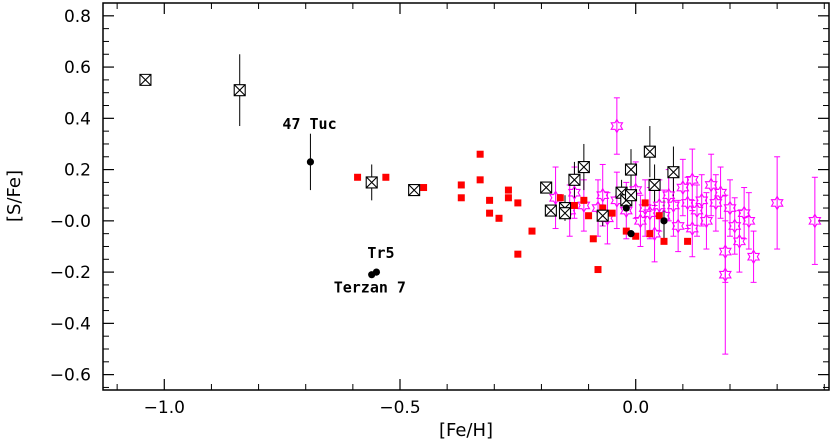 The image size is (831, 442). What do you see at coordinates (77, 171) in the screenshot?
I see `y-tick-label: 0.2` at bounding box center [77, 171].